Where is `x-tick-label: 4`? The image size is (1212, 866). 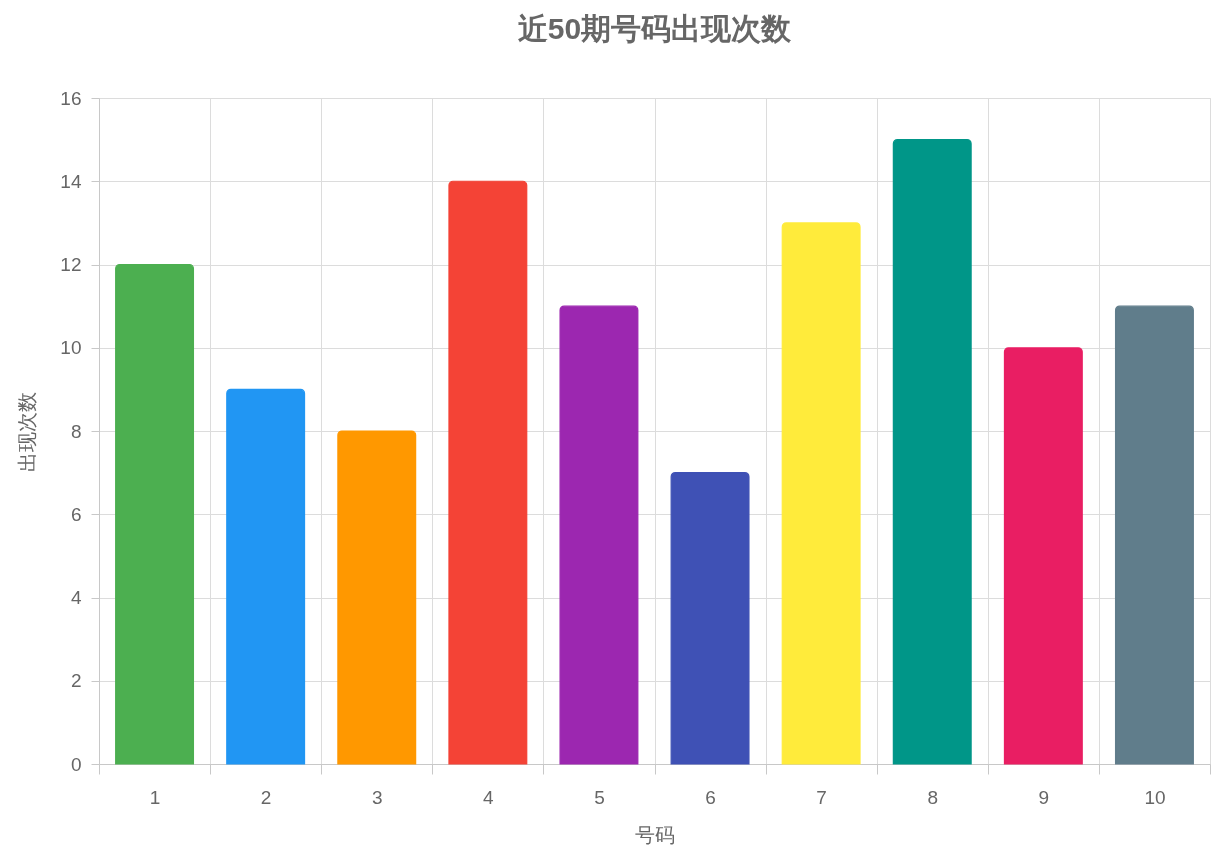 x-tick-label: 4 is located at coordinates (489, 797).